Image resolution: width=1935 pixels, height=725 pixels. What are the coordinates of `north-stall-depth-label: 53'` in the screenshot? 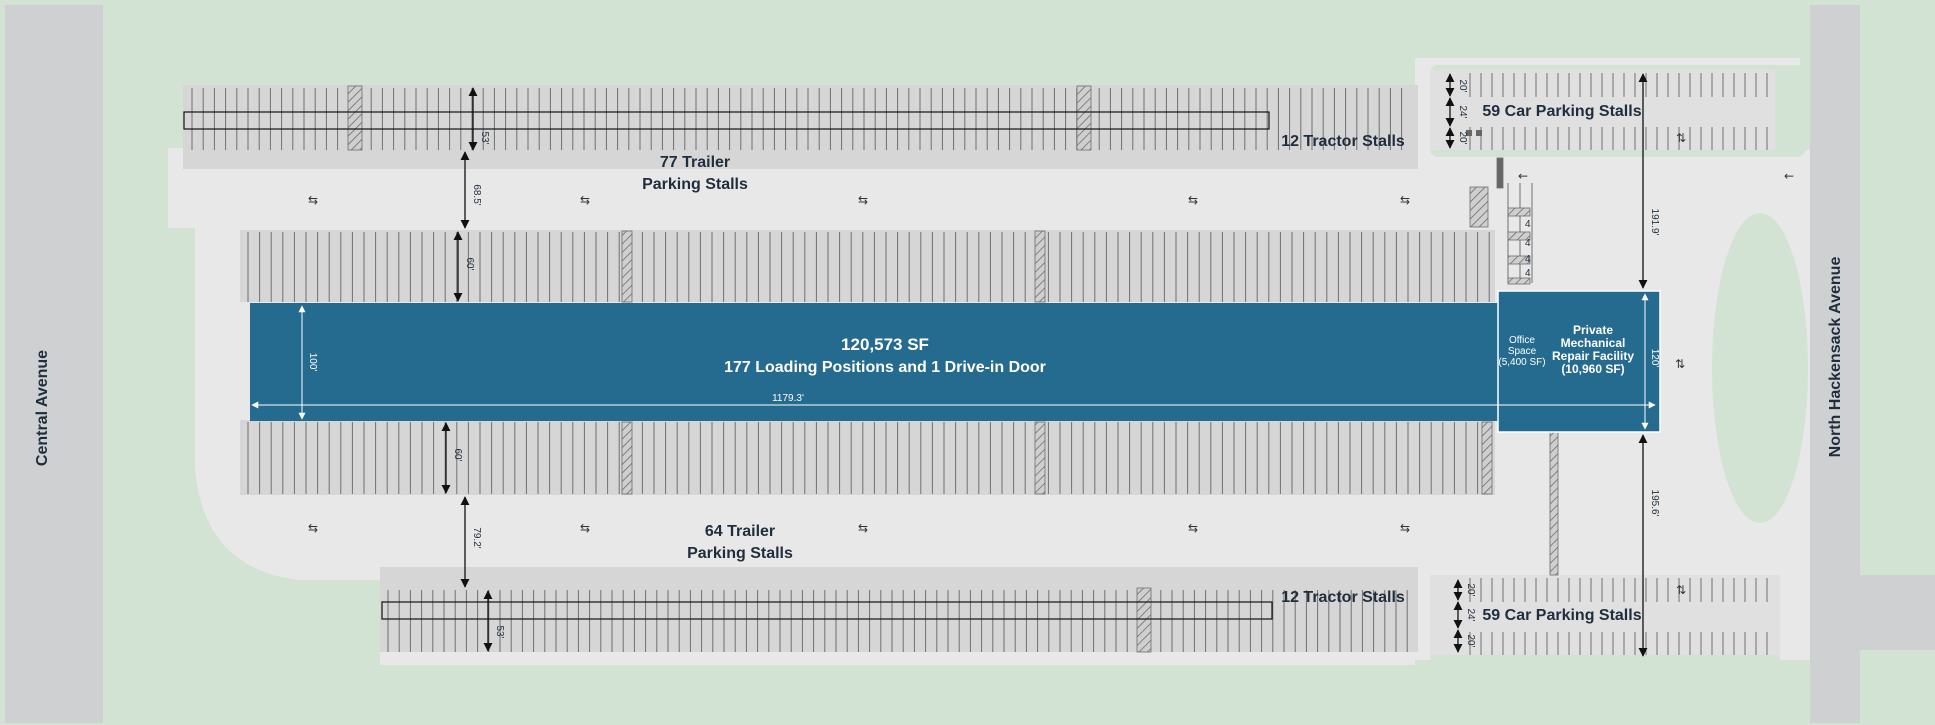 It's located at (484, 137).